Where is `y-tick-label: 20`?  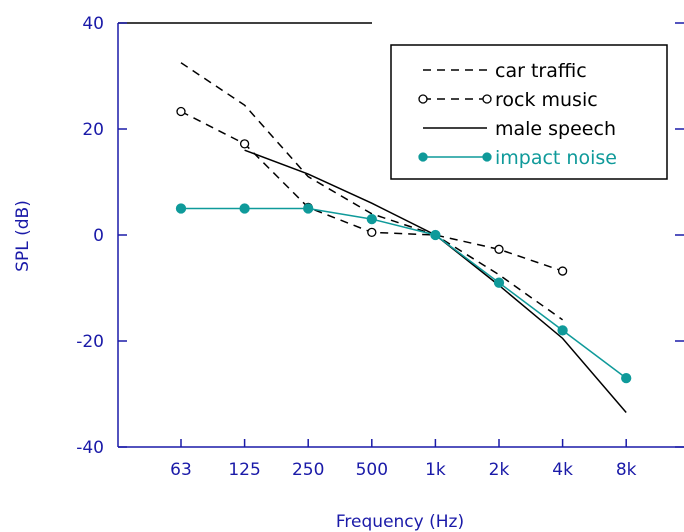
y-tick-label: 20 is located at coordinates (93, 130).